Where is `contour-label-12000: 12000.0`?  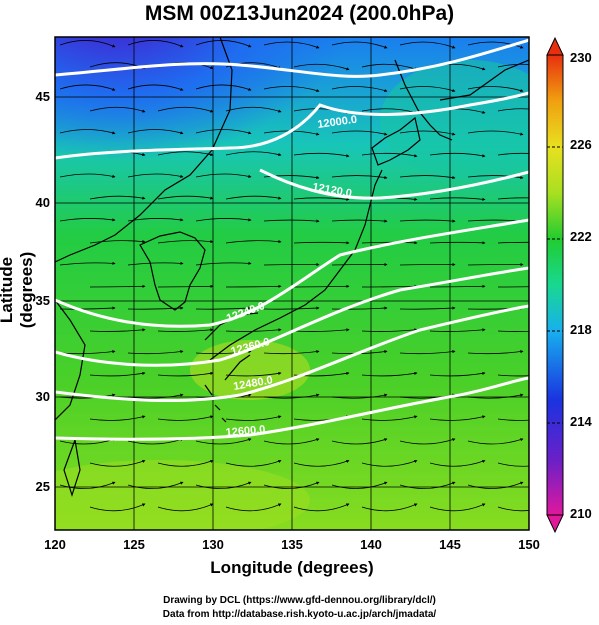
contour-label-12000: 12000.0 is located at coordinates (337, 122).